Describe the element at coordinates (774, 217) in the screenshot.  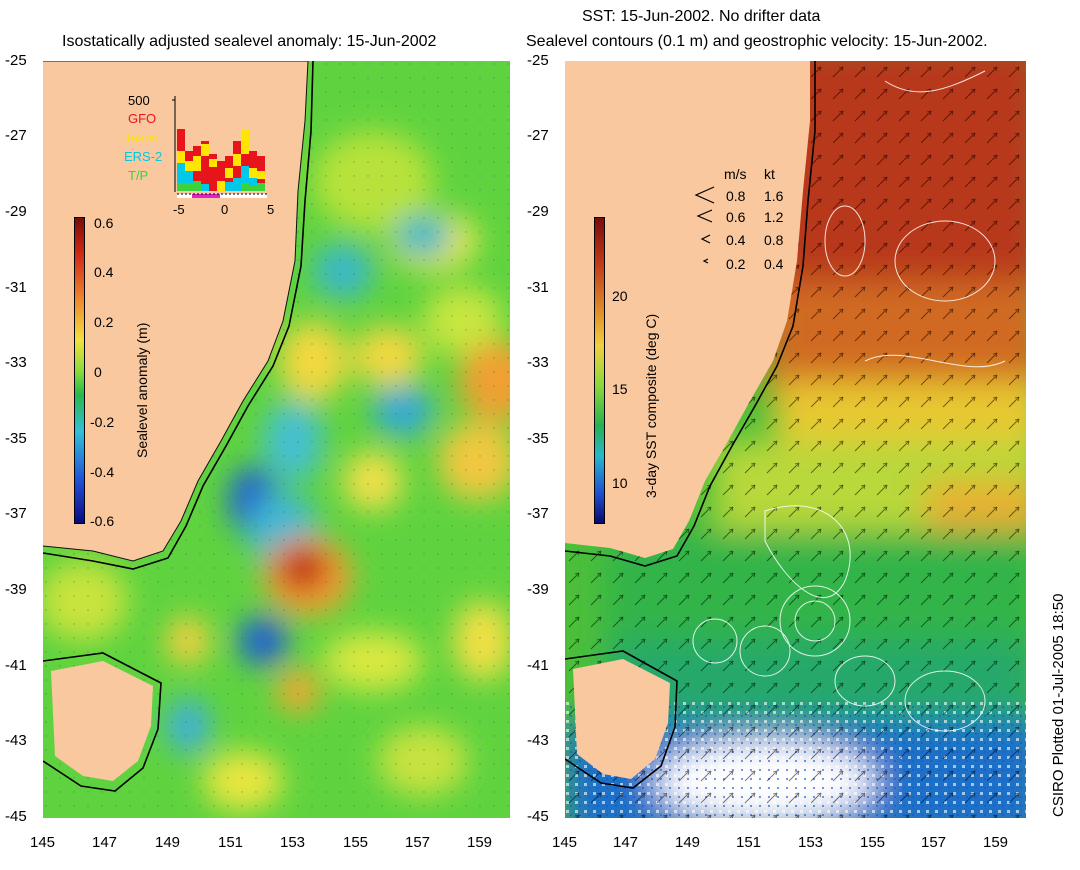
I see `velocity-key-kt: 1.2` at that location.